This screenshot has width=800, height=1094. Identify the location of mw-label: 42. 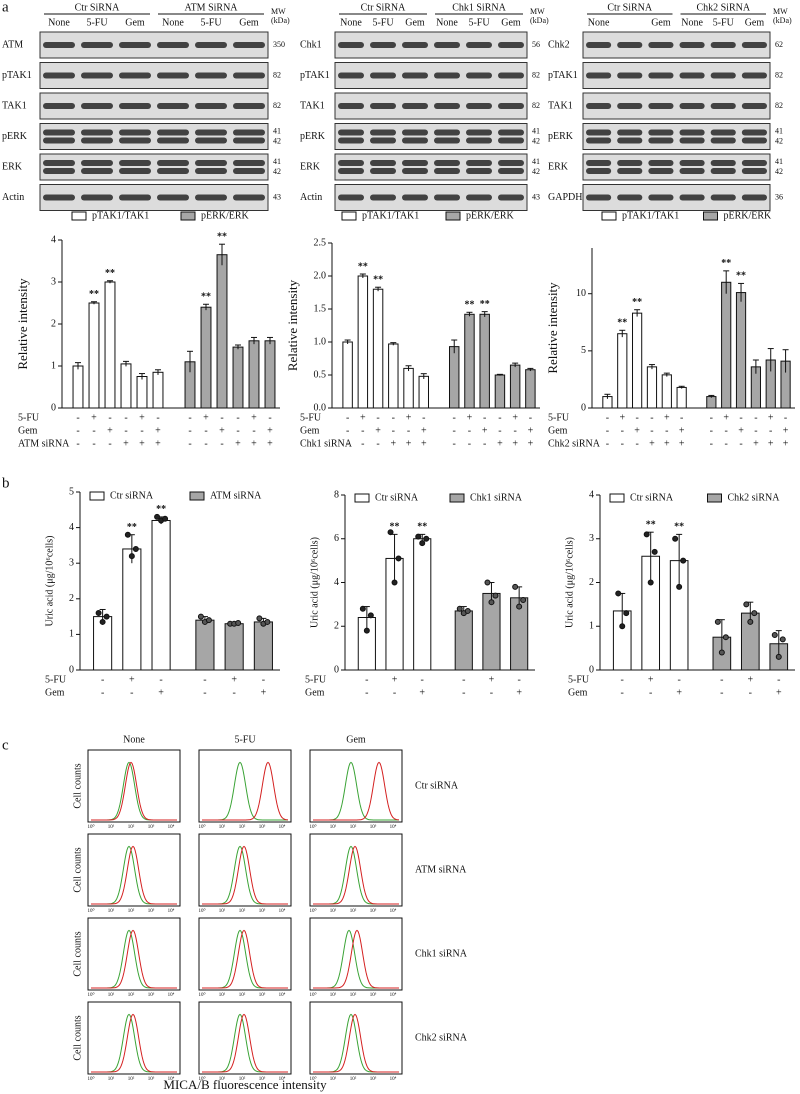
(536, 140).